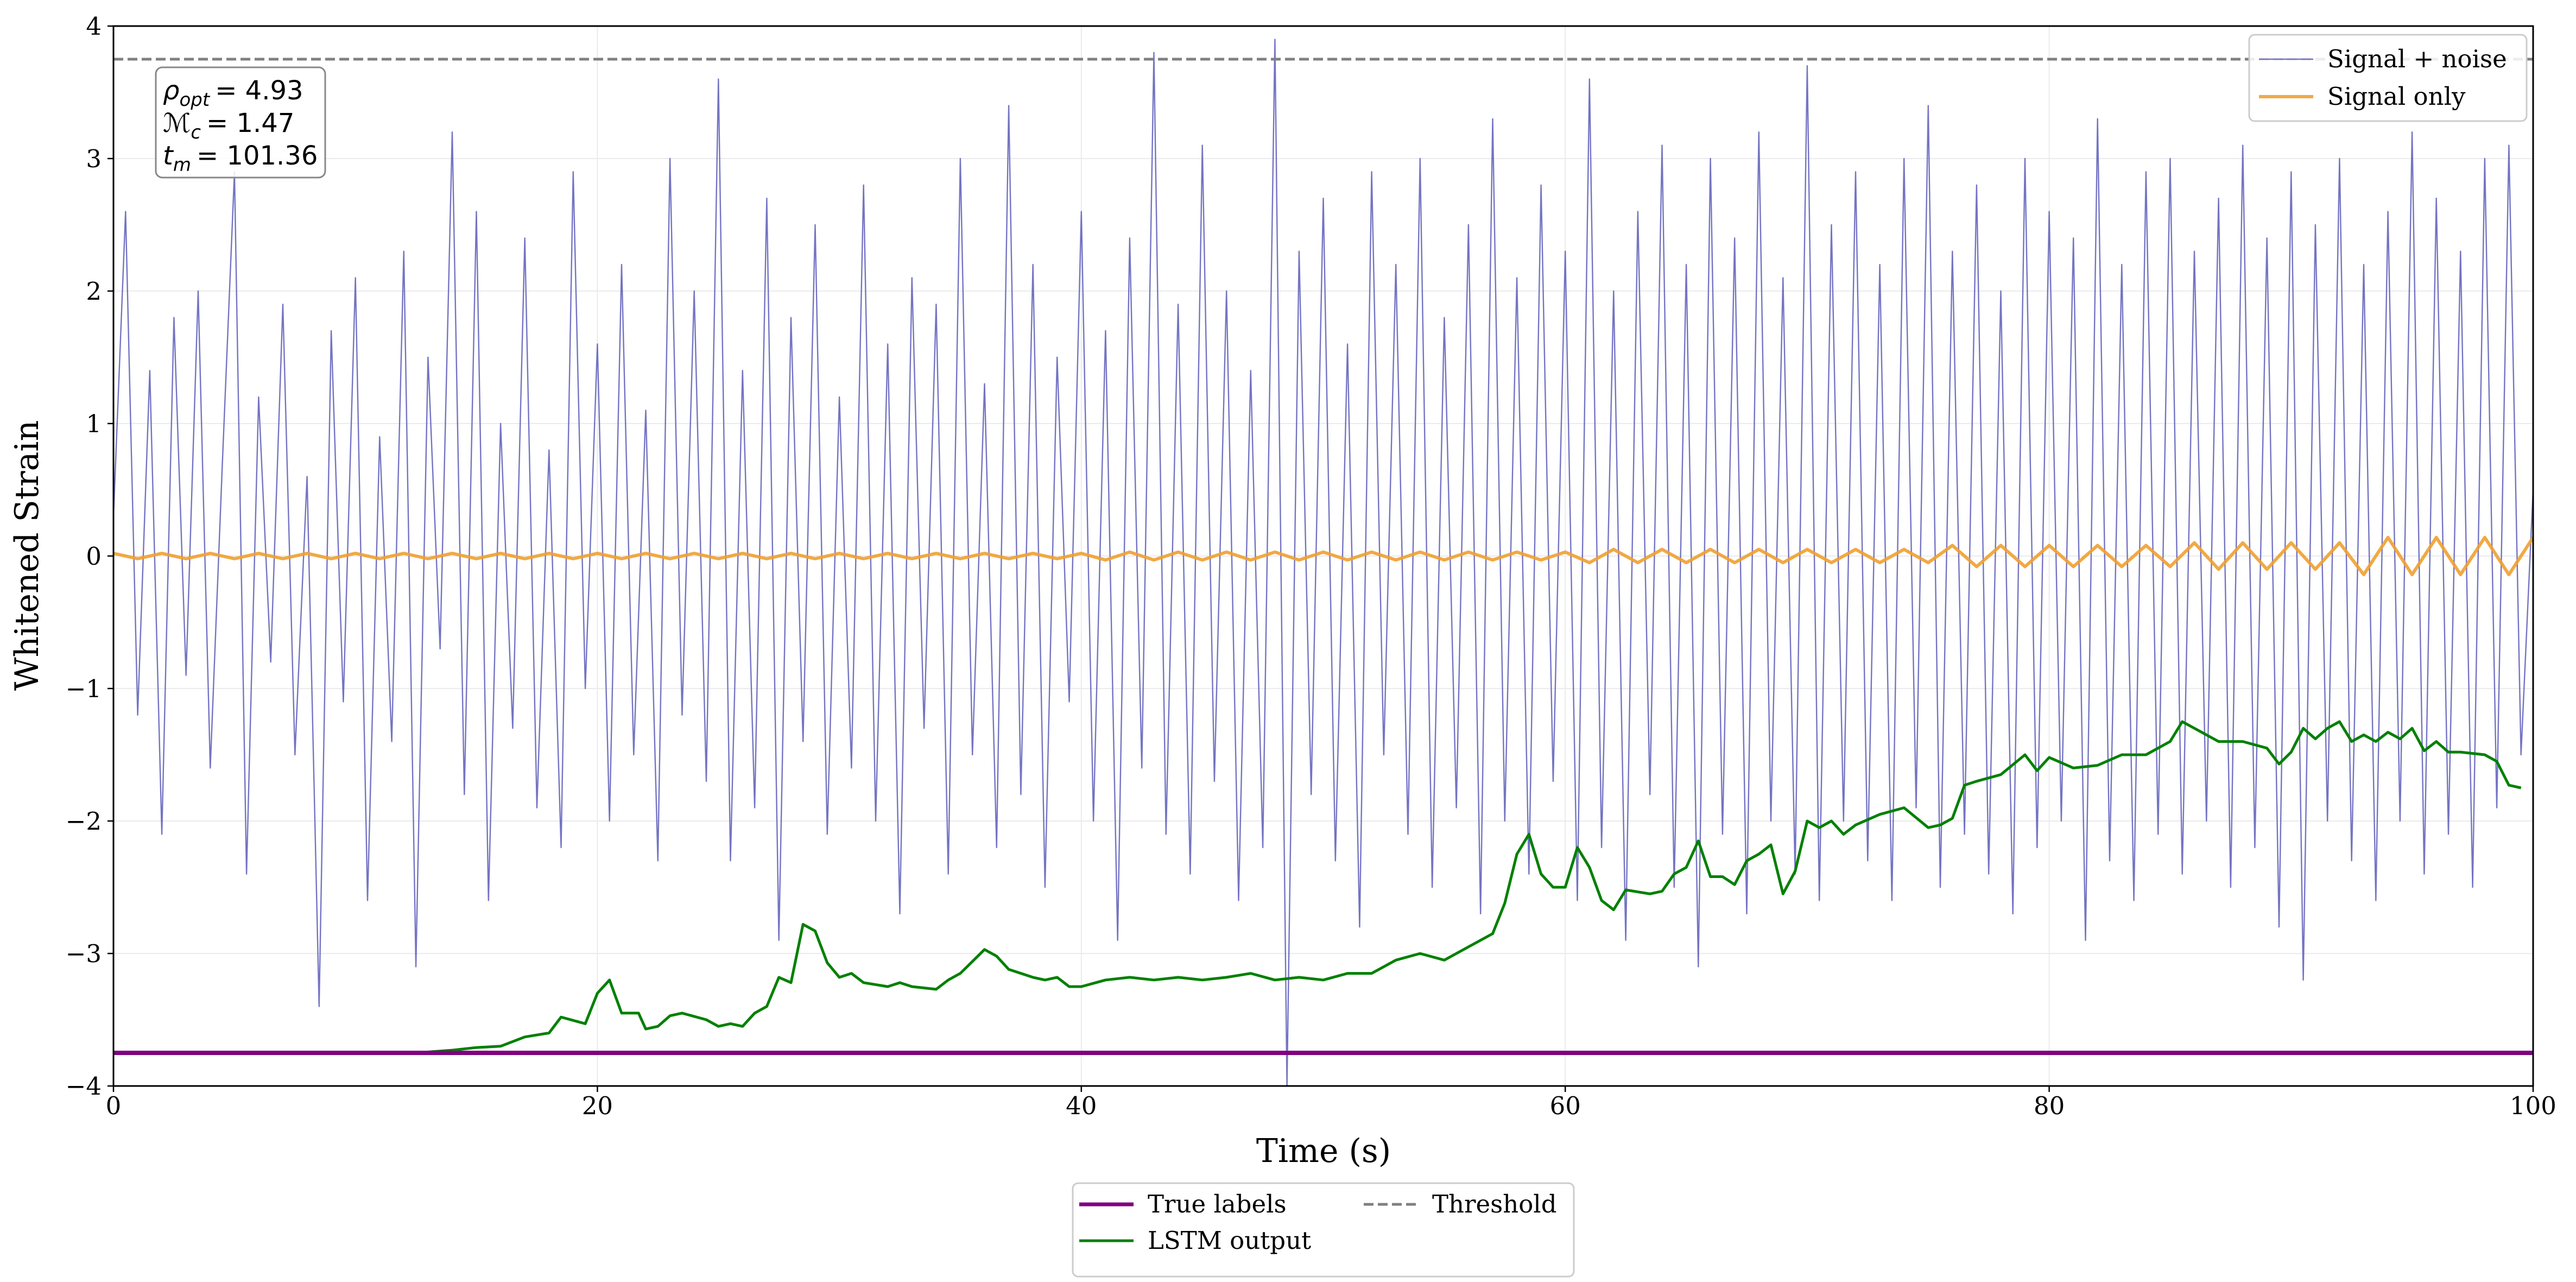 This screenshot has height=1282, width=2576. What do you see at coordinates (196, 132) in the screenshot?
I see `annotation-subscript: c` at bounding box center [196, 132].